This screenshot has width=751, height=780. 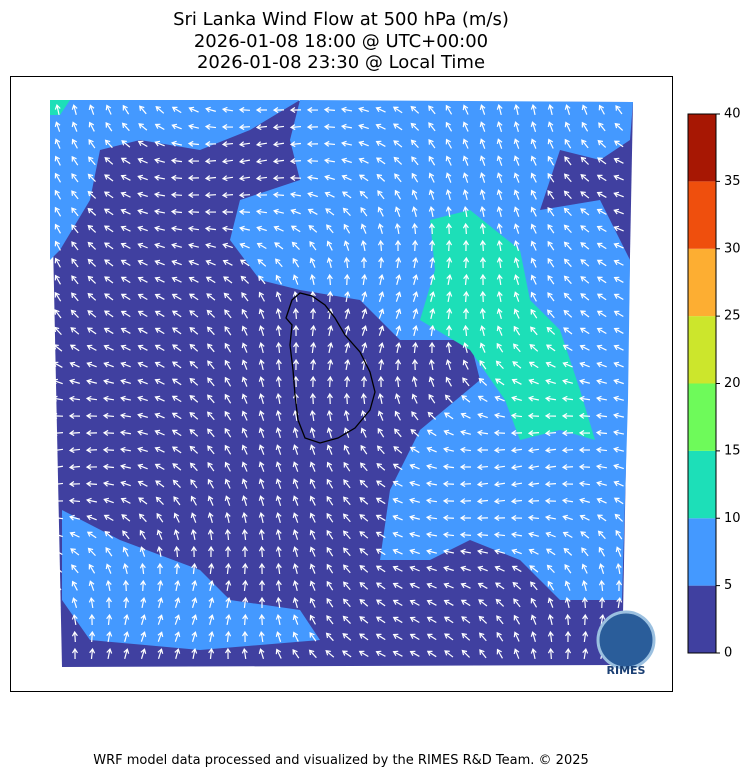 What do you see at coordinates (341, 19) in the screenshot?
I see `title-line: Sri Lanka Wind Flow at 500 hPa (m/s)` at bounding box center [341, 19].